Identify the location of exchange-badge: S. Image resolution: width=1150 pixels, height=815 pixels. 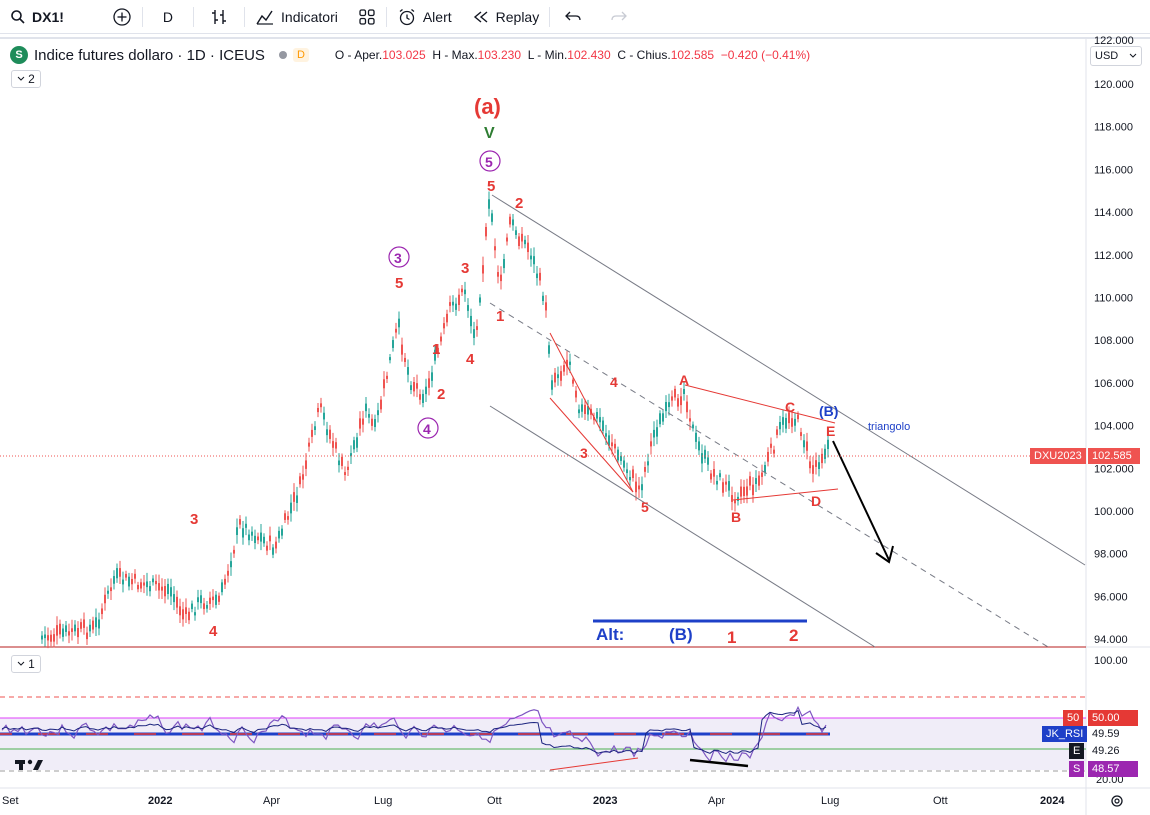
(19, 55).